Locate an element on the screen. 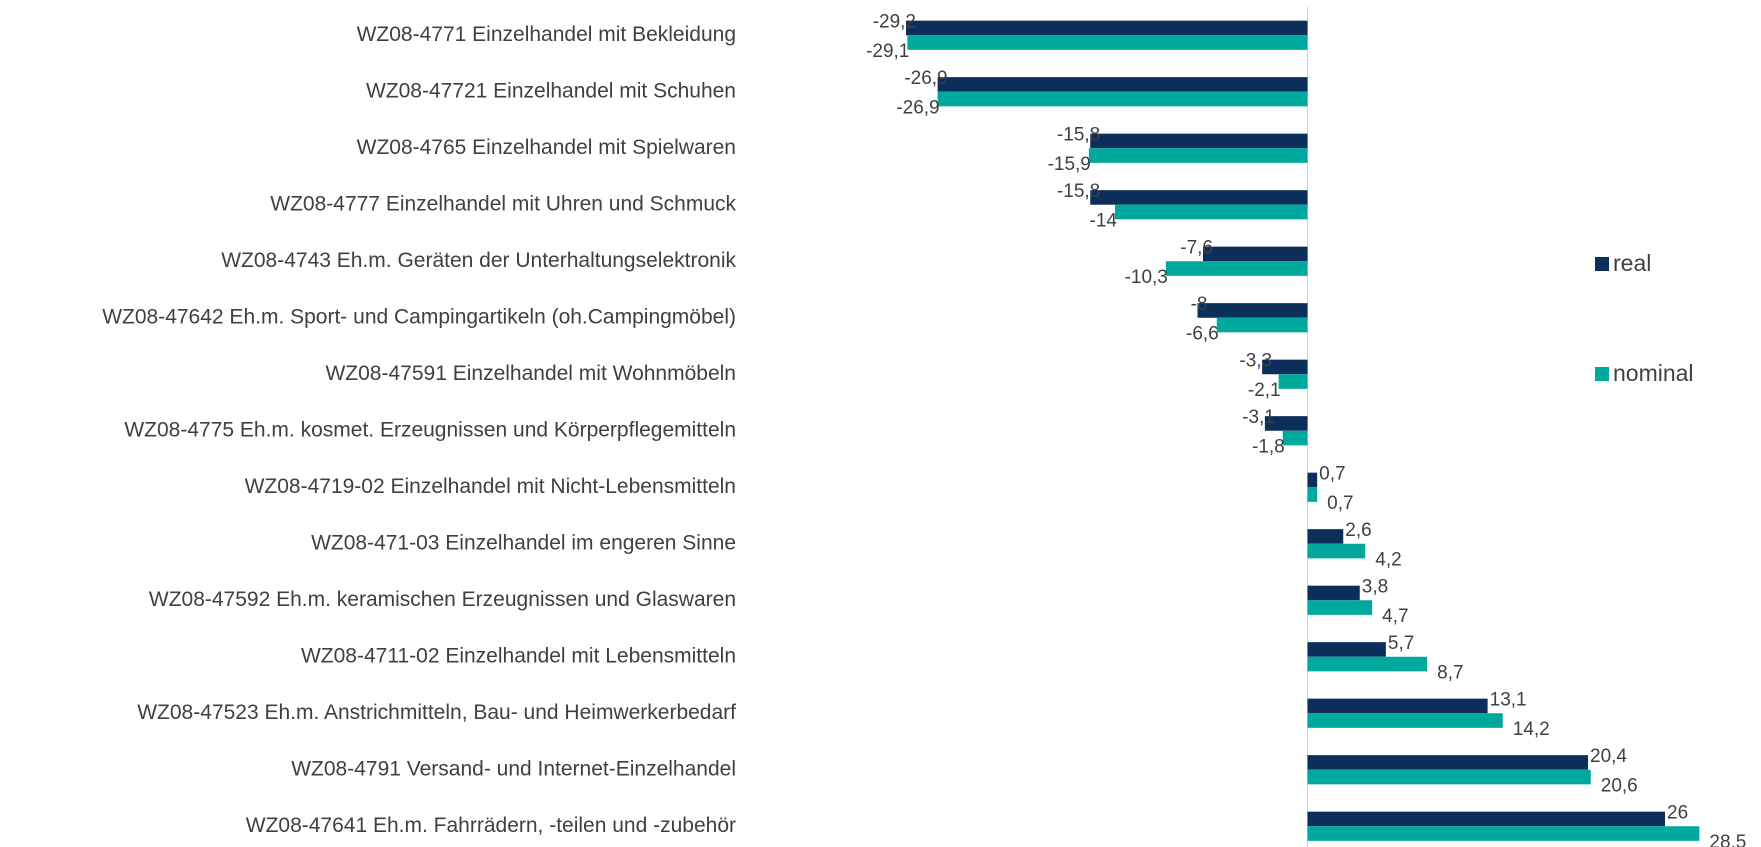 The height and width of the screenshot is (847, 1761). data-label: -7,6 is located at coordinates (1196, 248).